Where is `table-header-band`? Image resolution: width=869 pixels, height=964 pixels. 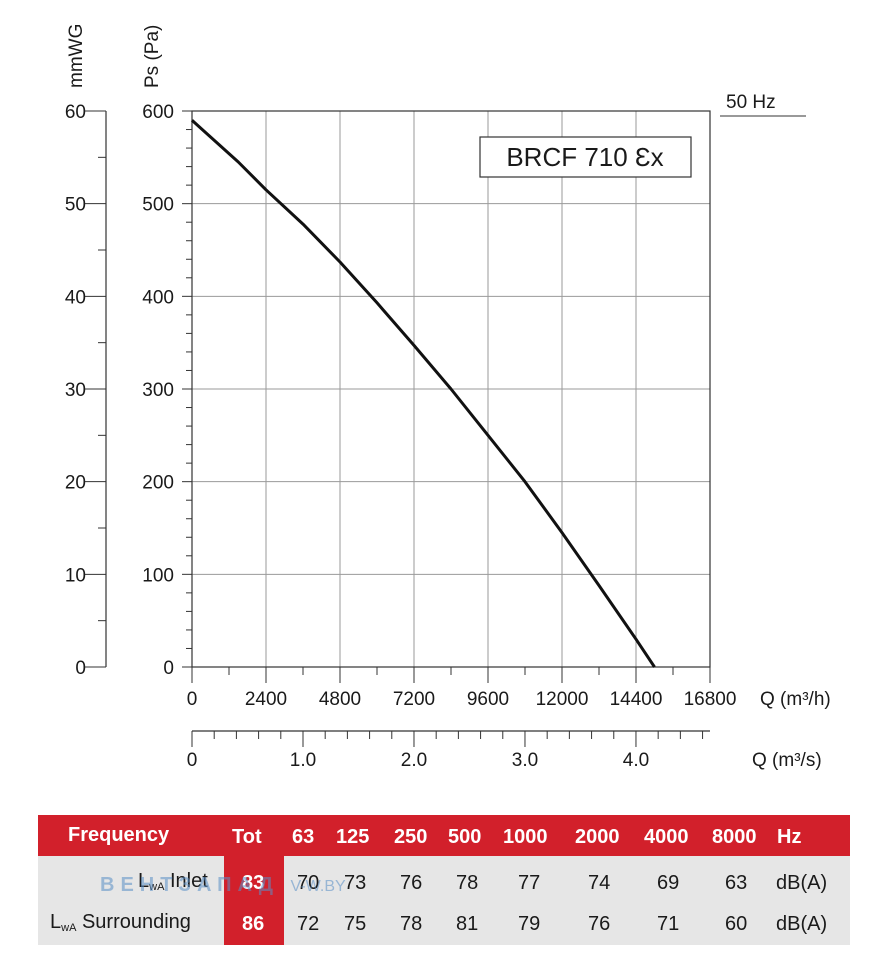 table-header-band is located at coordinates (444, 835).